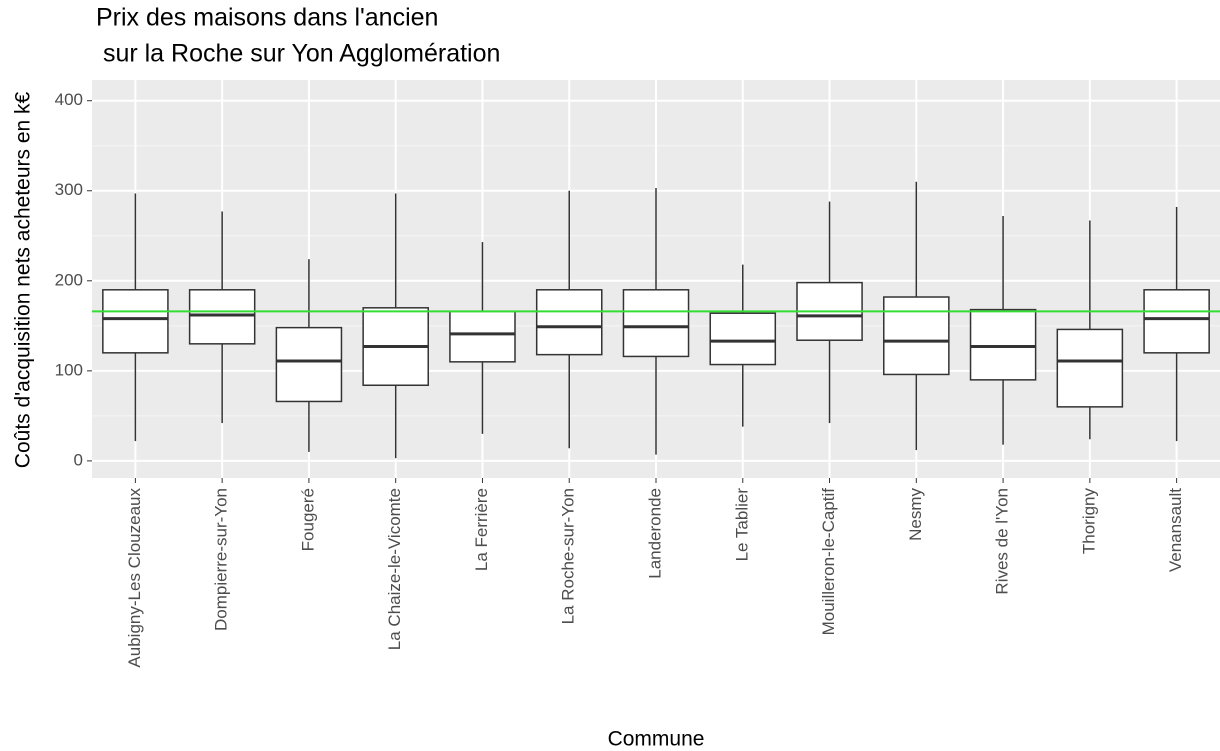 This screenshot has height=751, width=1220. What do you see at coordinates (69, 189) in the screenshot?
I see `y-tick-label: 300` at bounding box center [69, 189].